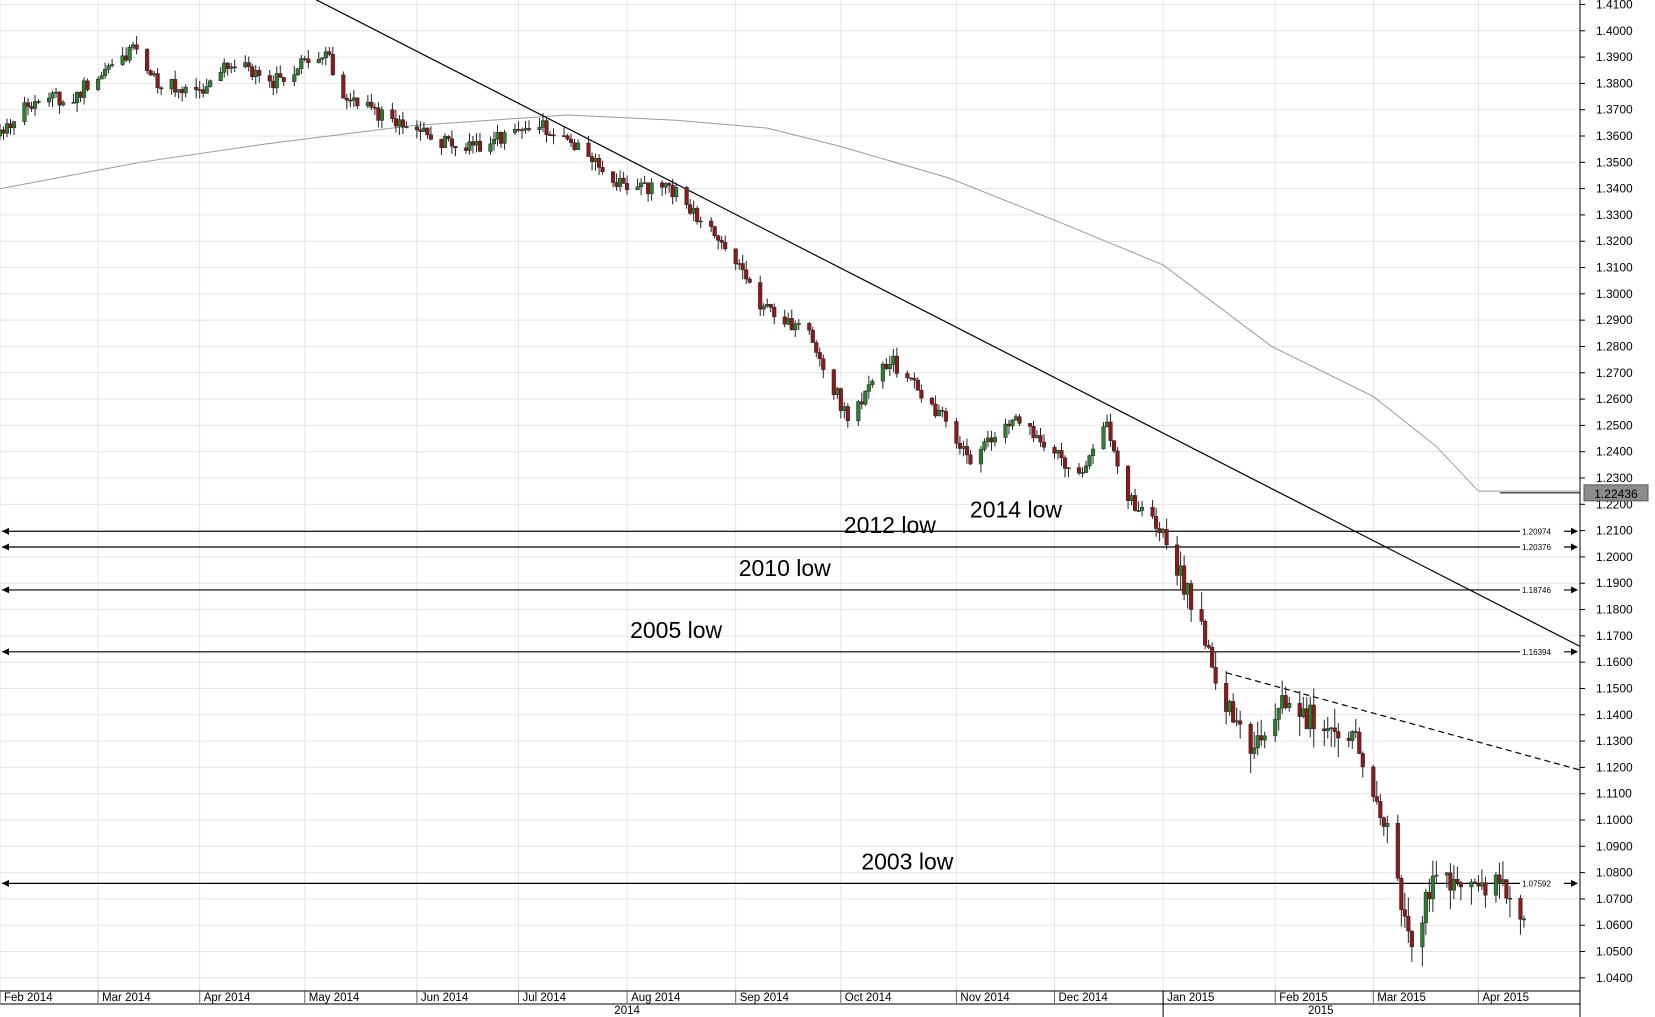 The image size is (1655, 1017). What do you see at coordinates (1614, 846) in the screenshot?
I see `y-tick-label: 1.0900` at bounding box center [1614, 846].